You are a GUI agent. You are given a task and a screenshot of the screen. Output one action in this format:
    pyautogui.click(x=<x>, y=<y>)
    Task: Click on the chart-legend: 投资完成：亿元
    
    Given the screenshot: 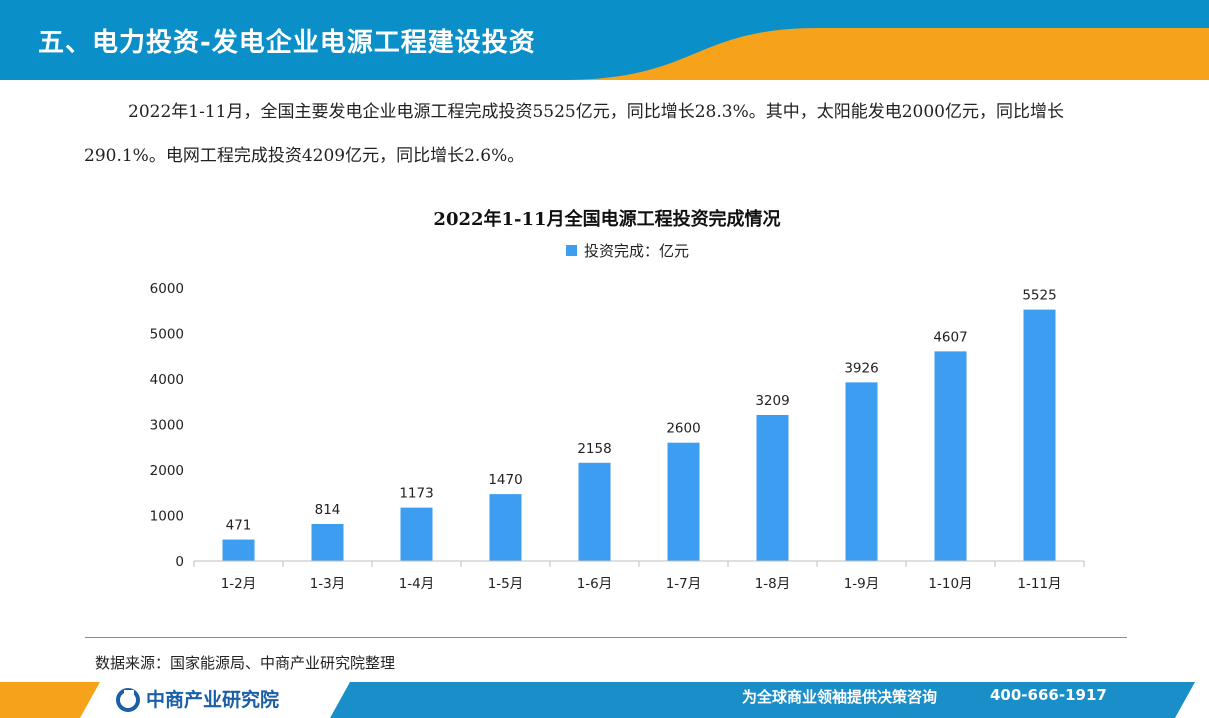 What is the action you would take?
    pyautogui.click(x=627, y=251)
    